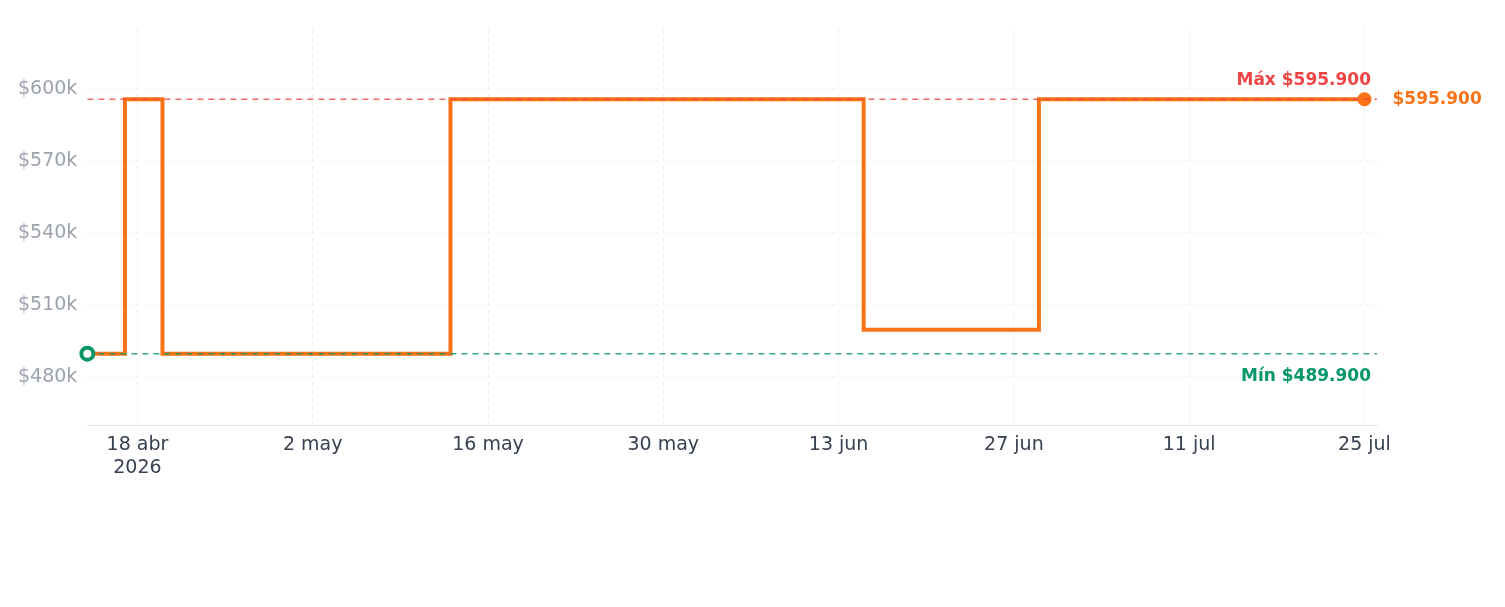 The image size is (1505, 607). I want to click on x-tick-label: 2 may, so click(312, 442).